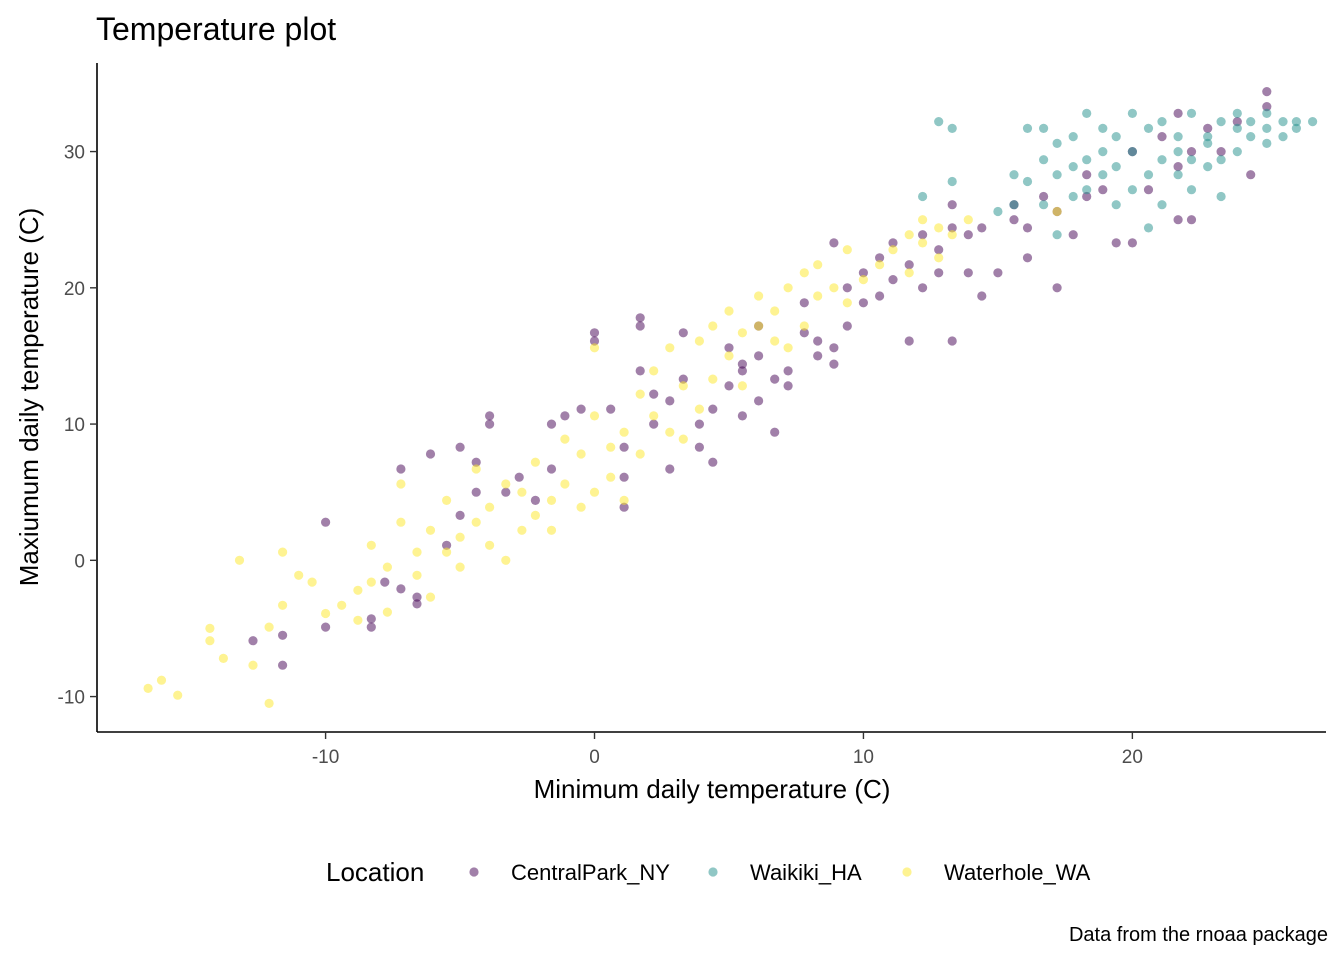 The width and height of the screenshot is (1344, 960). I want to click on y-tick-label: 30, so click(74, 153).